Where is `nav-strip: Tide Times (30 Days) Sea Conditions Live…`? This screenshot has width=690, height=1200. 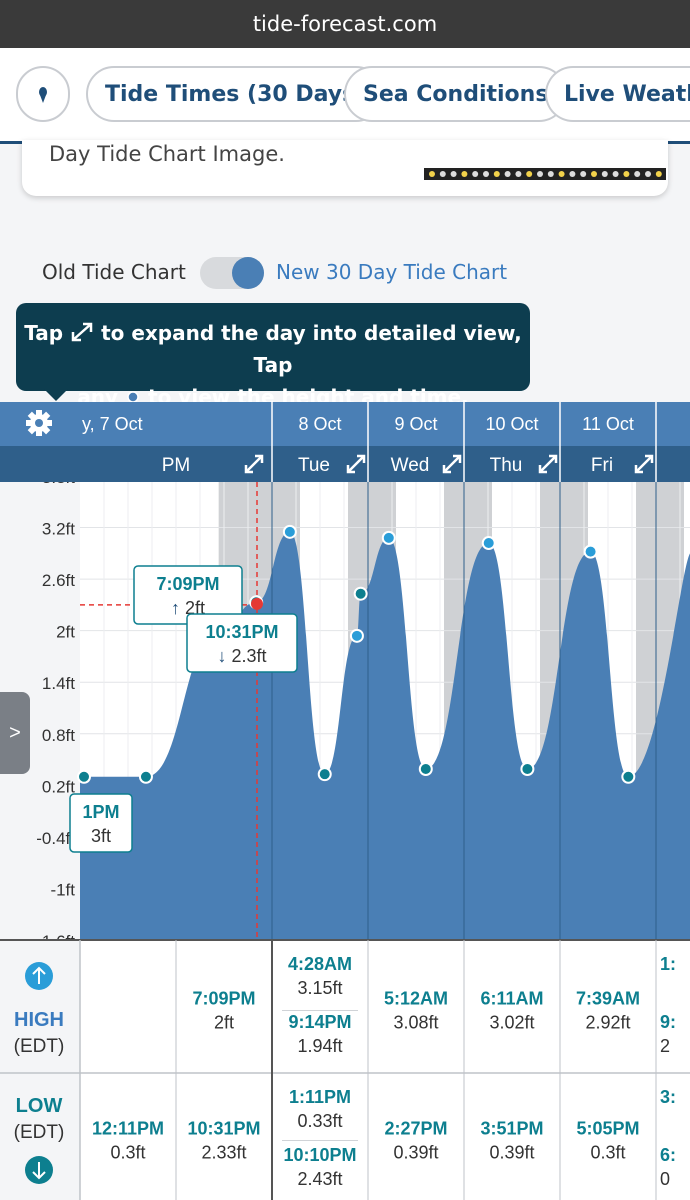 nav-strip: Tide Times (30 Days) Sea Conditions Live… is located at coordinates (345, 96).